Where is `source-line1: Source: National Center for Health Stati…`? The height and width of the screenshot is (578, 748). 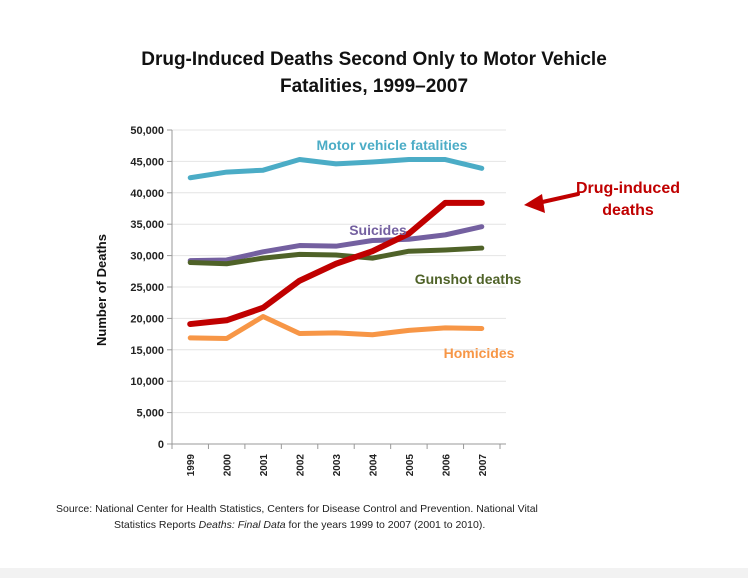
source-line1: Source: National Center for Health Stati… is located at coordinates (297, 509).